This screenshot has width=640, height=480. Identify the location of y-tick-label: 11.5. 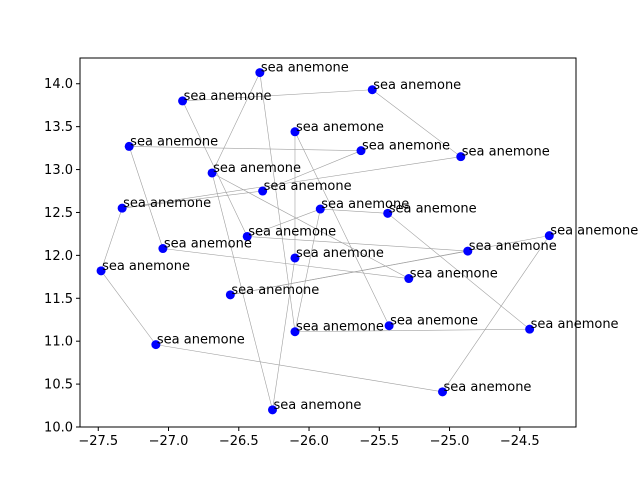
(58, 299).